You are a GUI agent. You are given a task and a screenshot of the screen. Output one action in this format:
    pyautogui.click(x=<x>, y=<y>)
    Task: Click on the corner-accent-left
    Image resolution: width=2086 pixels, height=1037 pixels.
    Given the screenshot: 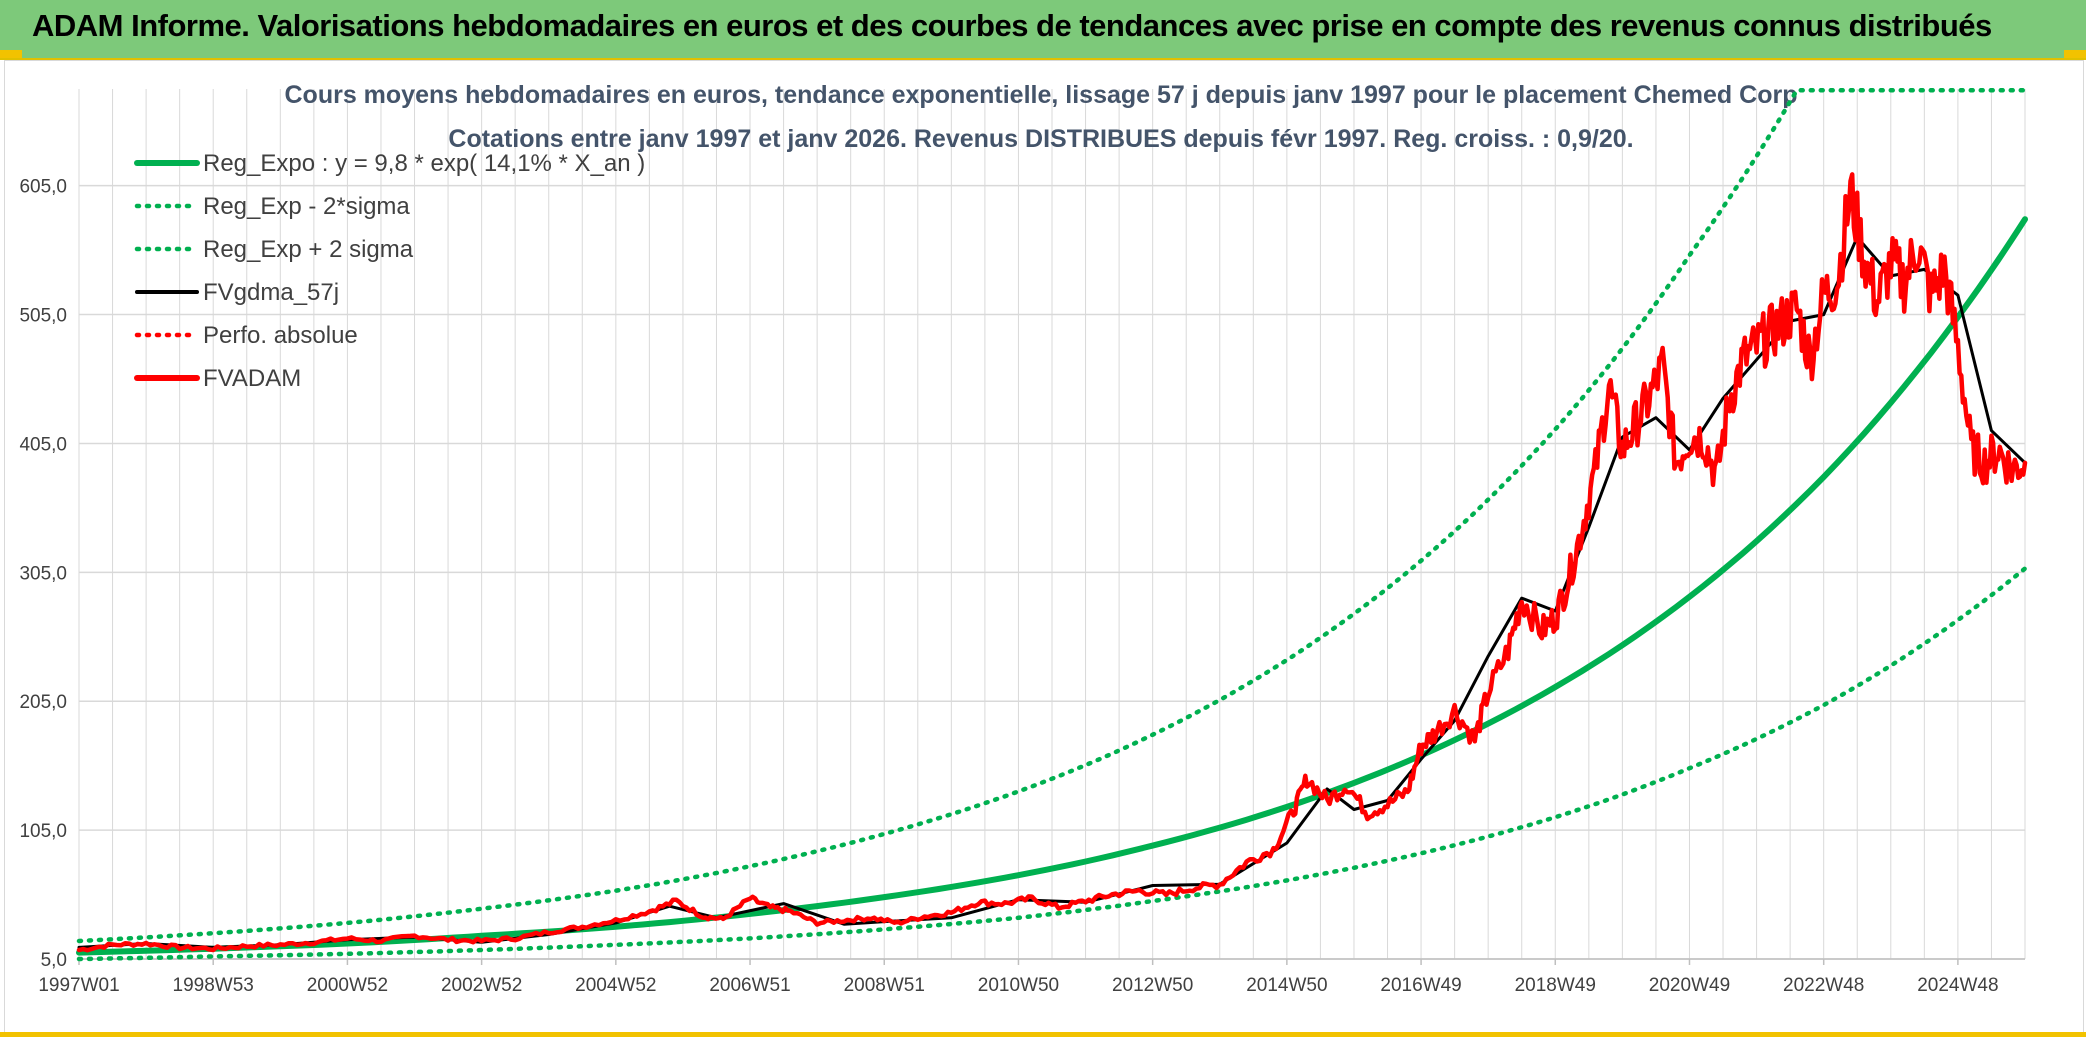 What is the action you would take?
    pyautogui.click(x=11, y=54)
    